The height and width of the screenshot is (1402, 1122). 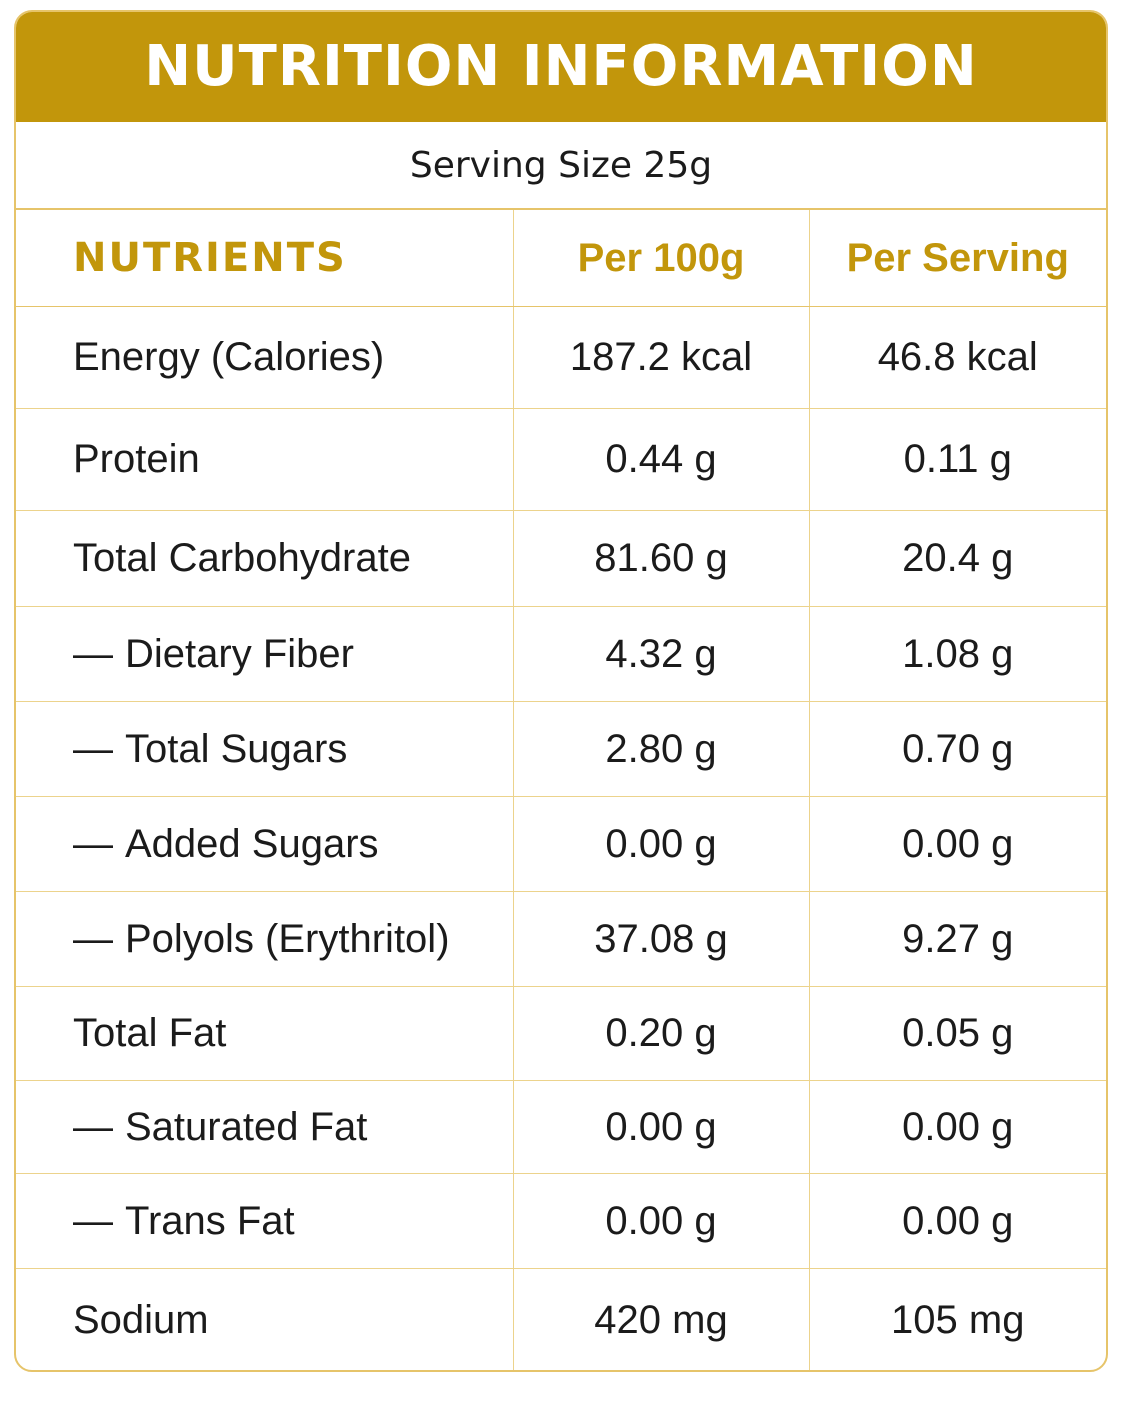 I want to click on nutrient-name-cell: Sodium, so click(x=265, y=1319).